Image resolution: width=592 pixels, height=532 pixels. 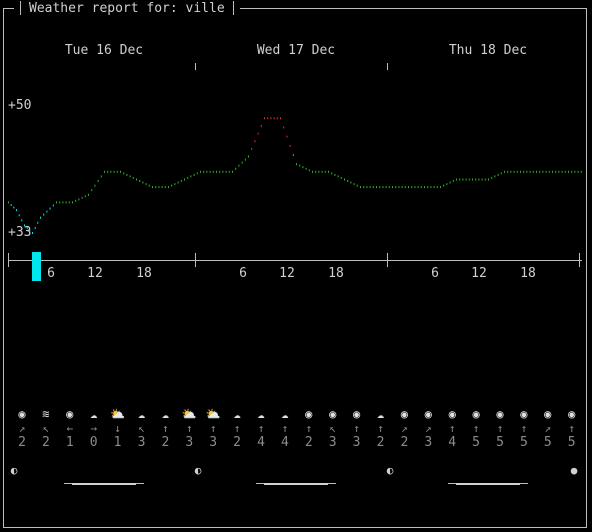 What do you see at coordinates (528, 273) in the screenshot?
I see `hour-label: 18` at bounding box center [528, 273].